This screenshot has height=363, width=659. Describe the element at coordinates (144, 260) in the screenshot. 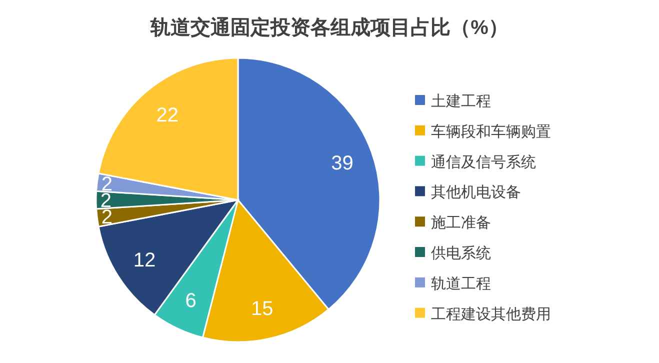

I see `data-label: 12` at that location.